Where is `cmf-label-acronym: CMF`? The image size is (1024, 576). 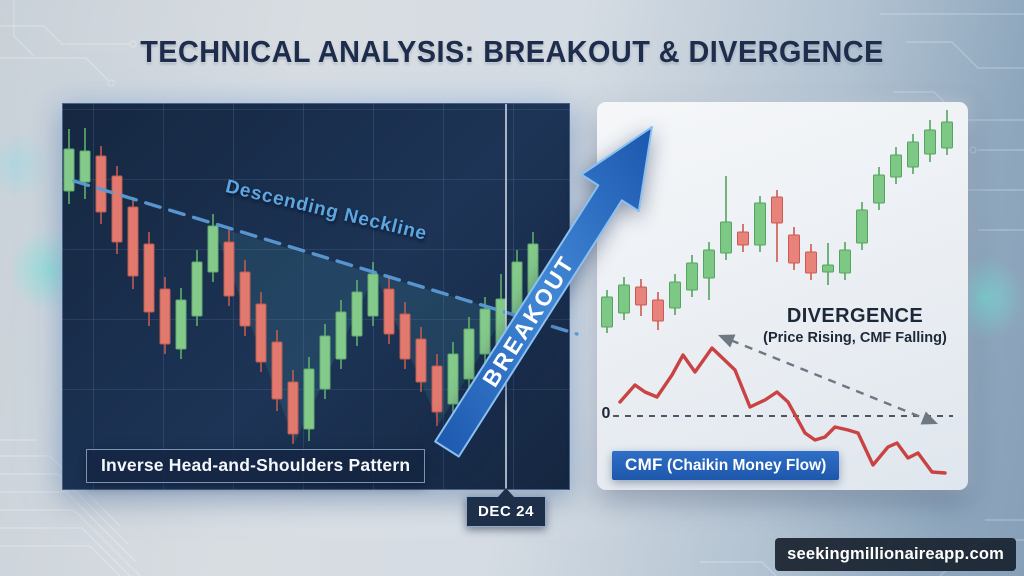 cmf-label-acronym: CMF is located at coordinates (644, 464).